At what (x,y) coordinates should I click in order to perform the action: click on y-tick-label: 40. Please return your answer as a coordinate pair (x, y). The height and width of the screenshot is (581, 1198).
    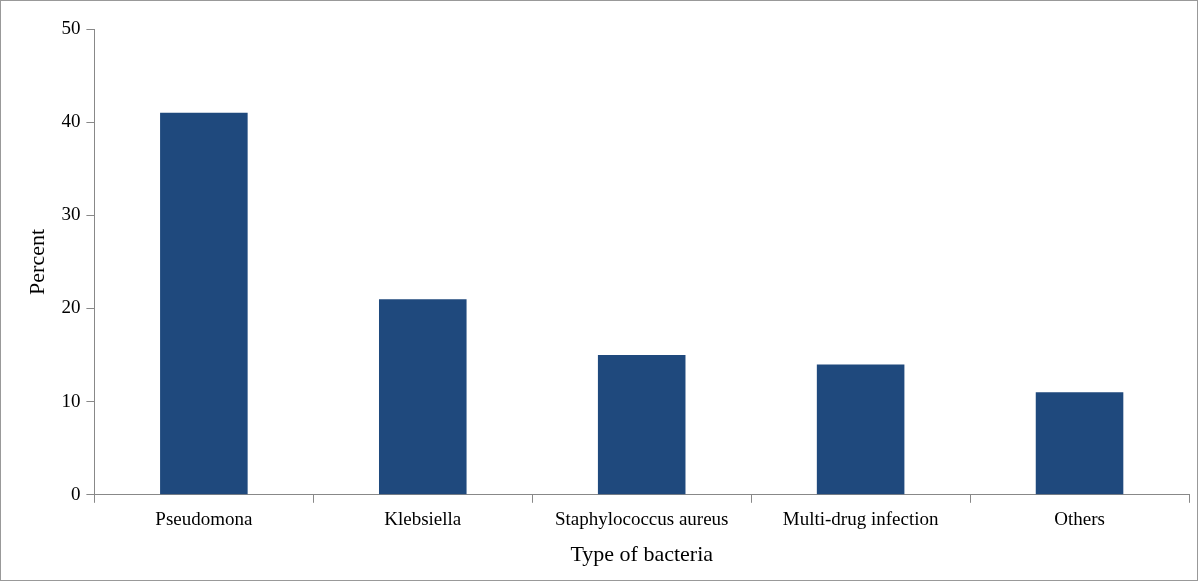
    Looking at the image, I should click on (71, 121).